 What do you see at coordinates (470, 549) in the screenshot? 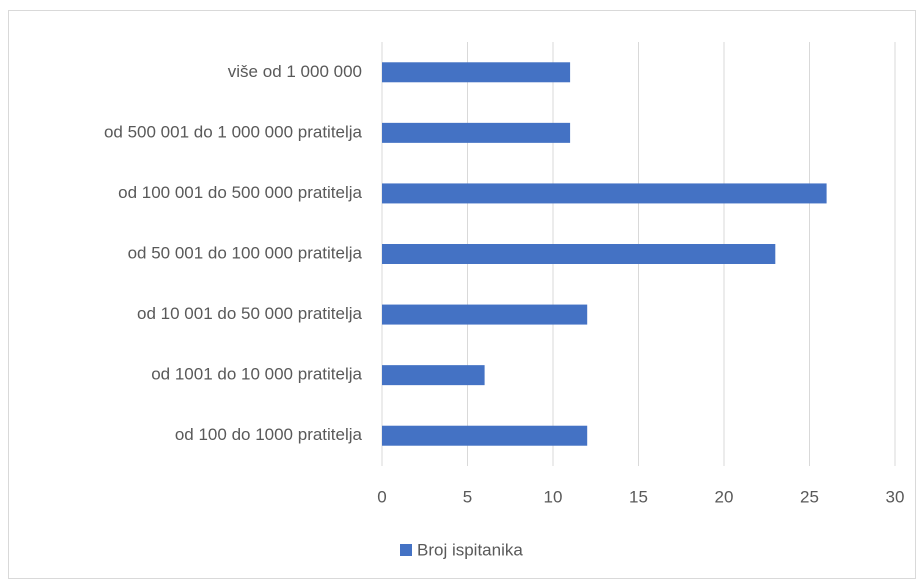
I see `legend-label: Broj ispitanika` at bounding box center [470, 549].